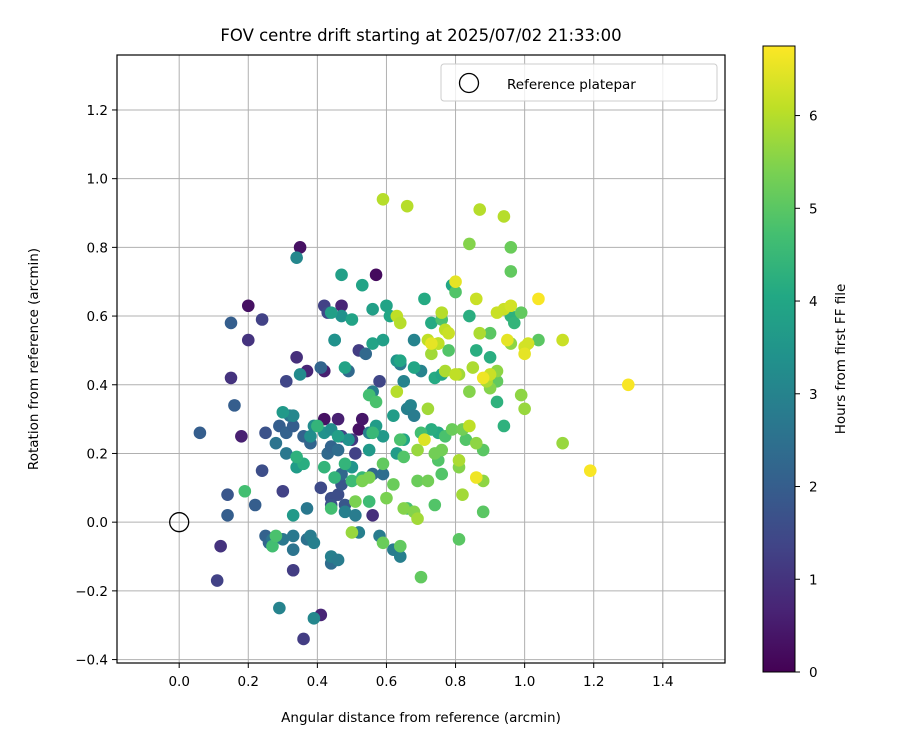 Image resolution: width=900 pixels, height=750 pixels. I want to click on reference-platepar-marker, so click(179, 522).